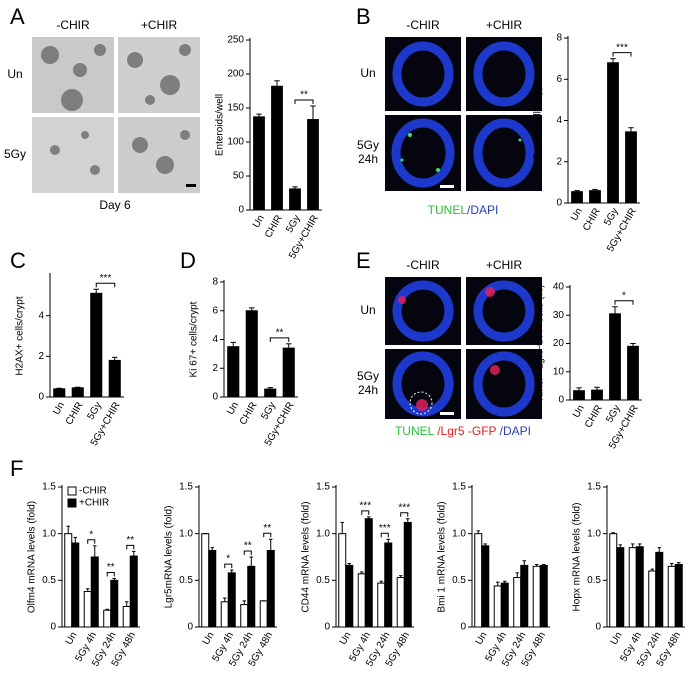  I want to click on row-label: Un, so click(367, 310).